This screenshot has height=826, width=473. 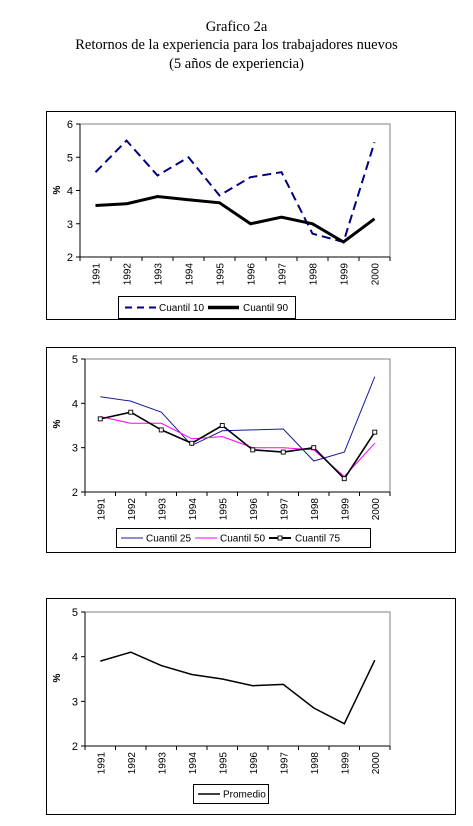 I want to click on figure-subtitle-note: (5 años de experiencia), so click(x=236, y=64).